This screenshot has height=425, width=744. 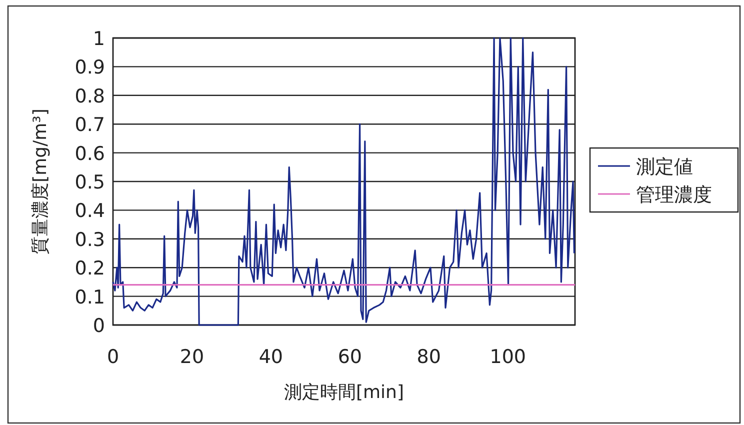 I want to click on x-tick-label: 0, so click(x=113, y=357).